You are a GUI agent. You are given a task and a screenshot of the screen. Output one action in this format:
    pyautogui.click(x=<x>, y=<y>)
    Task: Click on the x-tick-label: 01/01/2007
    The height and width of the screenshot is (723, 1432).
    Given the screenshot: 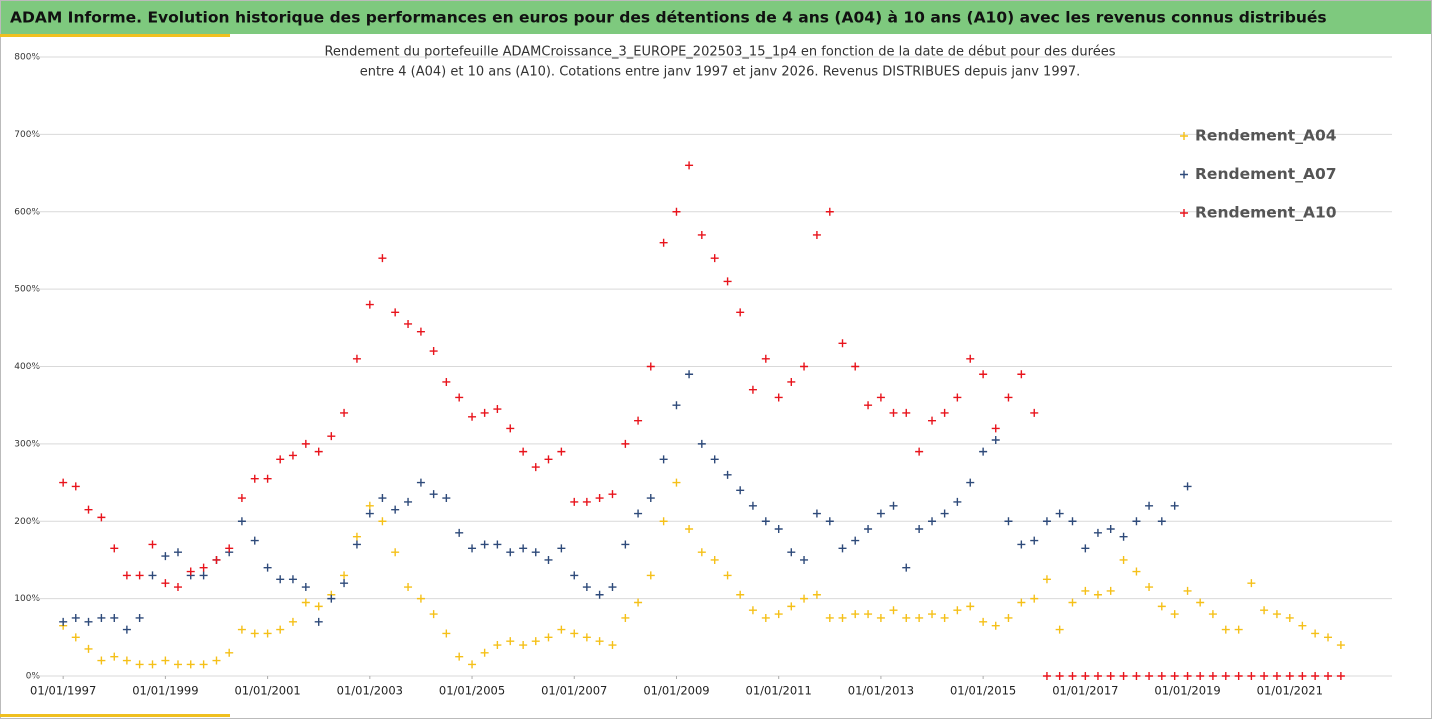 What is the action you would take?
    pyautogui.click(x=574, y=691)
    